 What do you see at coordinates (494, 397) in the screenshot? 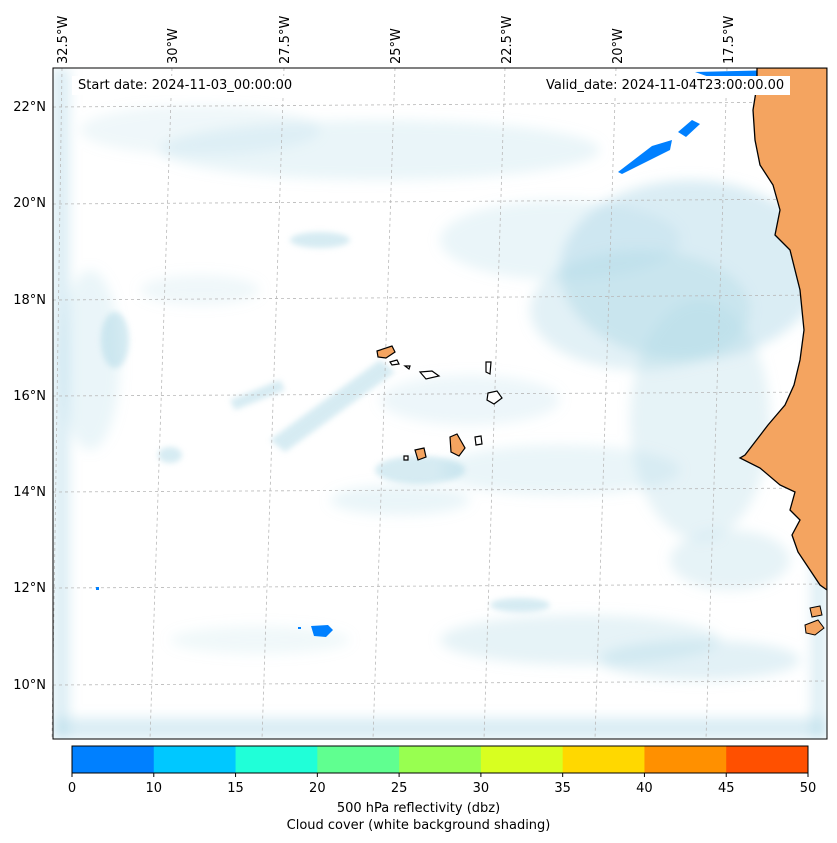
I see `boa-vista-island` at bounding box center [494, 397].